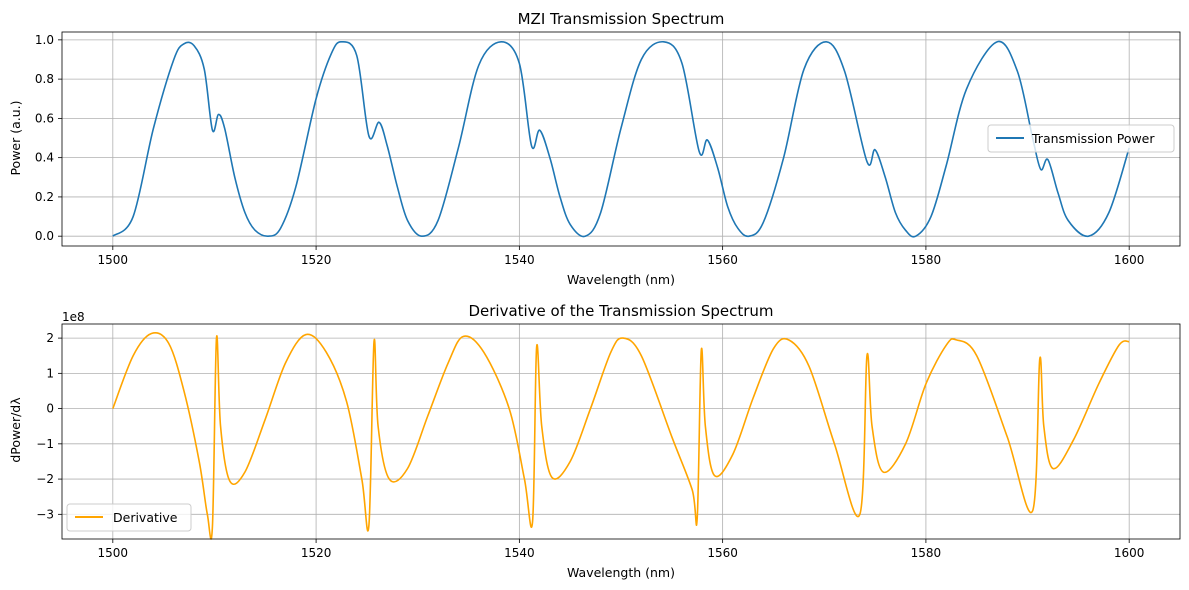  I want to click on y-tick-label: 0.8, so click(44, 79).